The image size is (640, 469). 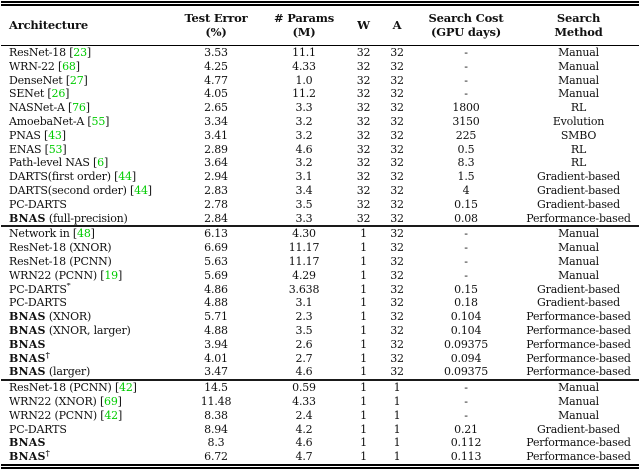 What do you see at coordinates (32, 66) in the screenshot?
I see `architecture-name: WRN-22` at bounding box center [32, 66].